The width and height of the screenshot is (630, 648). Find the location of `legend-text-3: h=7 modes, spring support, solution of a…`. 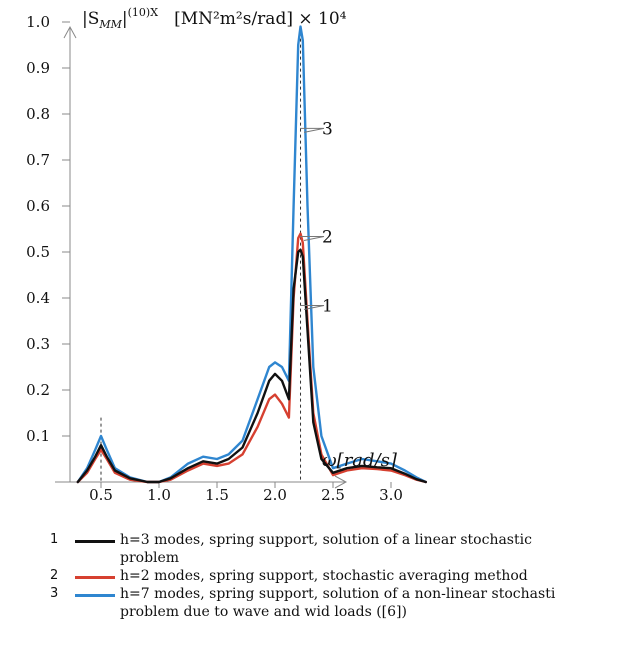

legend-text-3: h=7 modes, spring support, solution of a… is located at coordinates (338, 594).